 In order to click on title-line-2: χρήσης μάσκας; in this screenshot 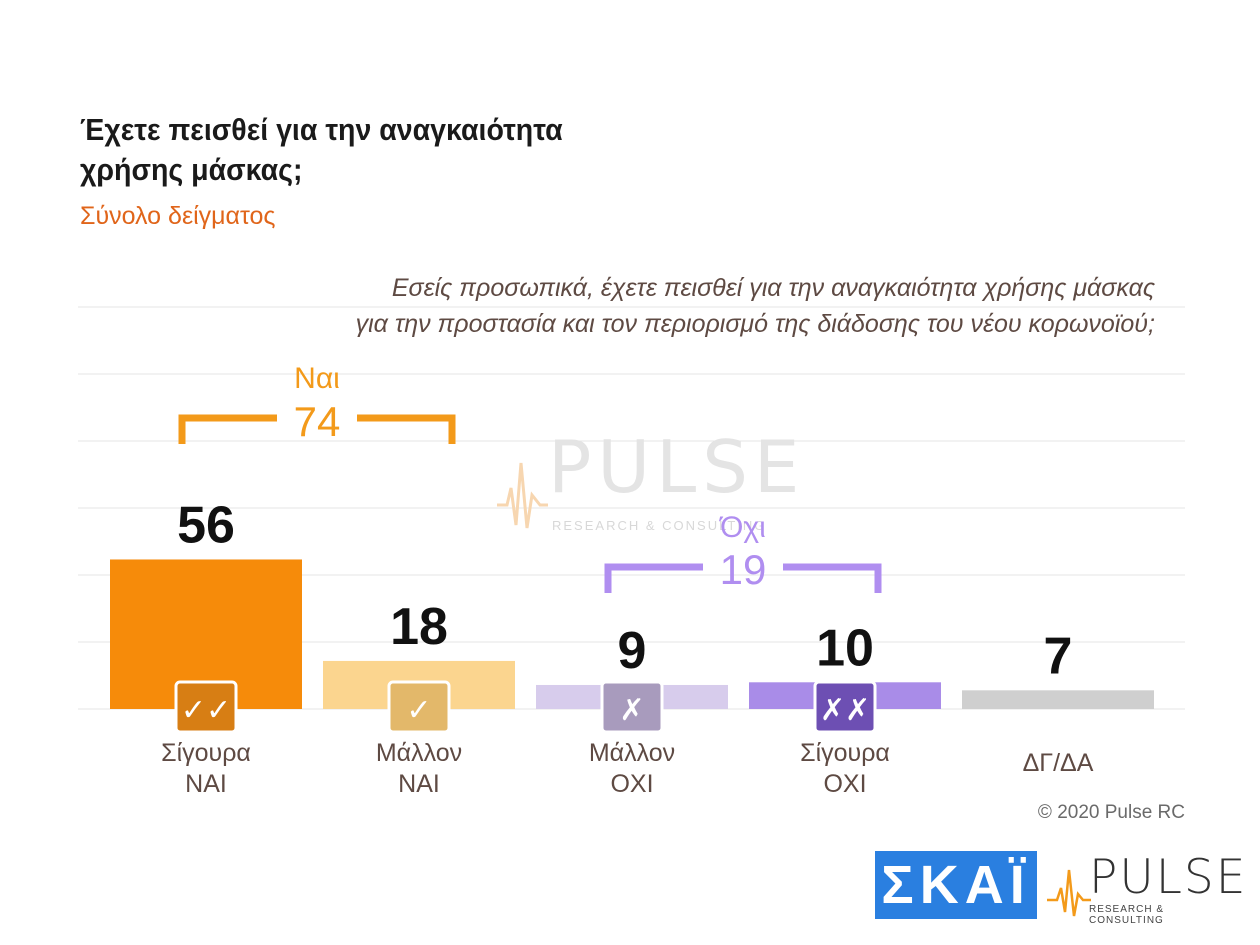, I will do `click(191, 169)`.